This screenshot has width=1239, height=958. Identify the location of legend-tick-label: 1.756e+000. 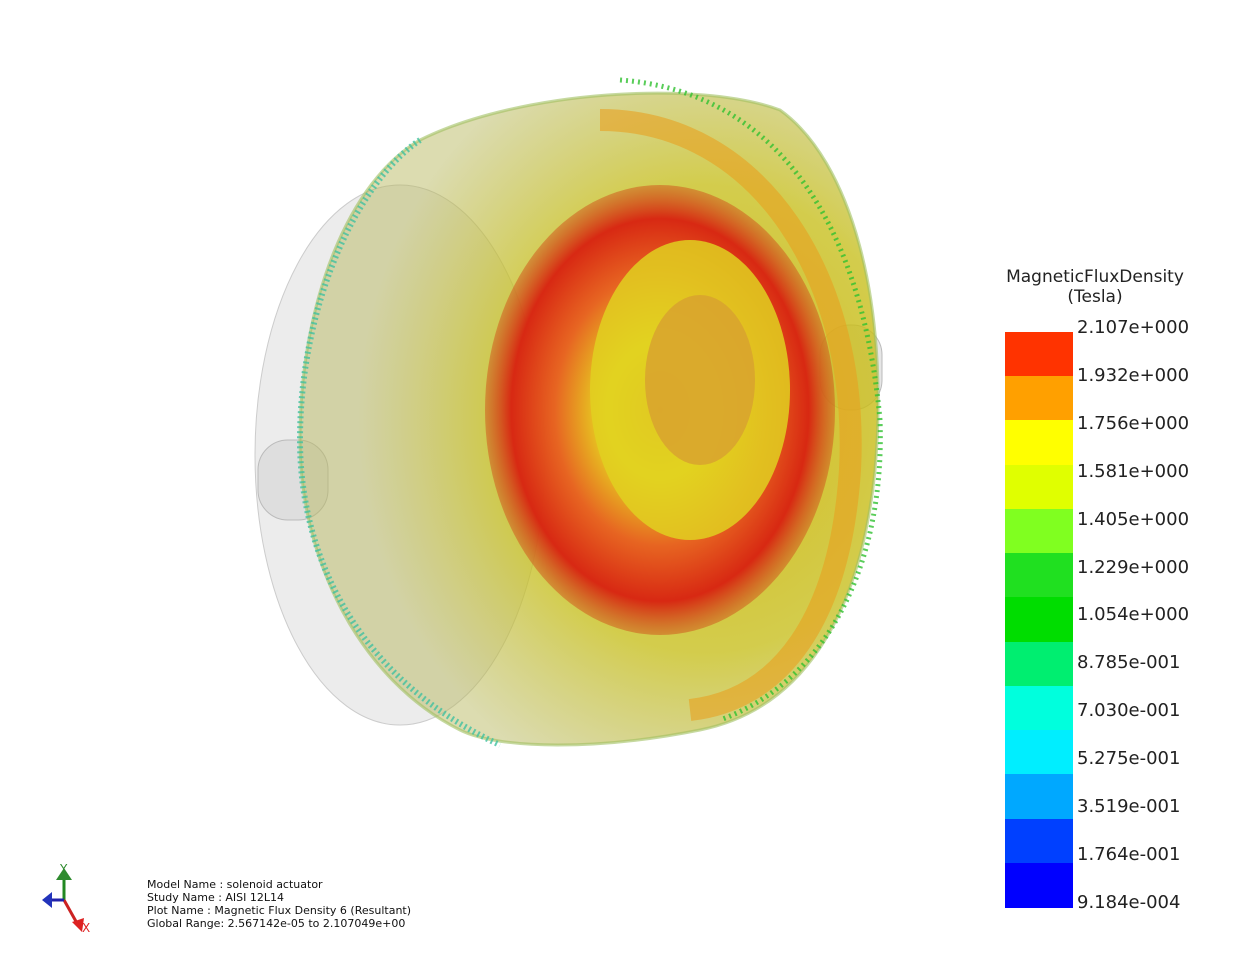
(1133, 423).